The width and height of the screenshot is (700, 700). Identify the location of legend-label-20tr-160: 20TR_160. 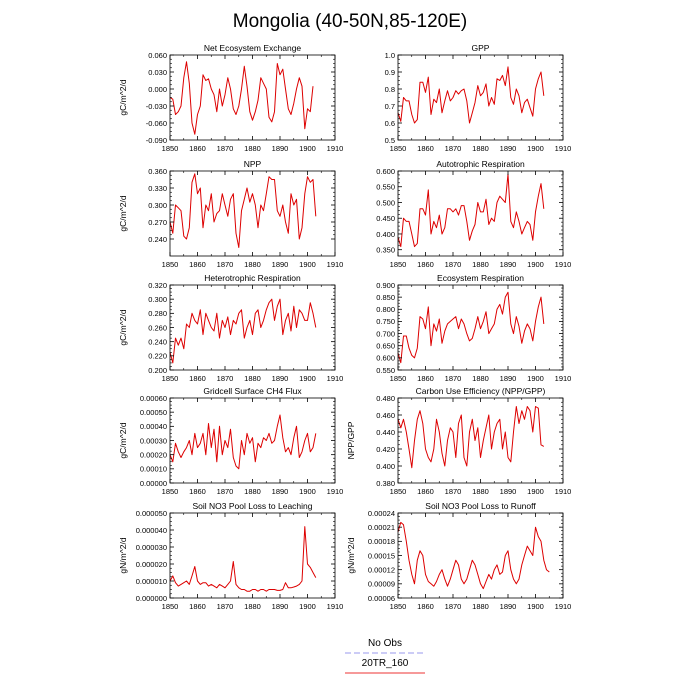
(385, 663).